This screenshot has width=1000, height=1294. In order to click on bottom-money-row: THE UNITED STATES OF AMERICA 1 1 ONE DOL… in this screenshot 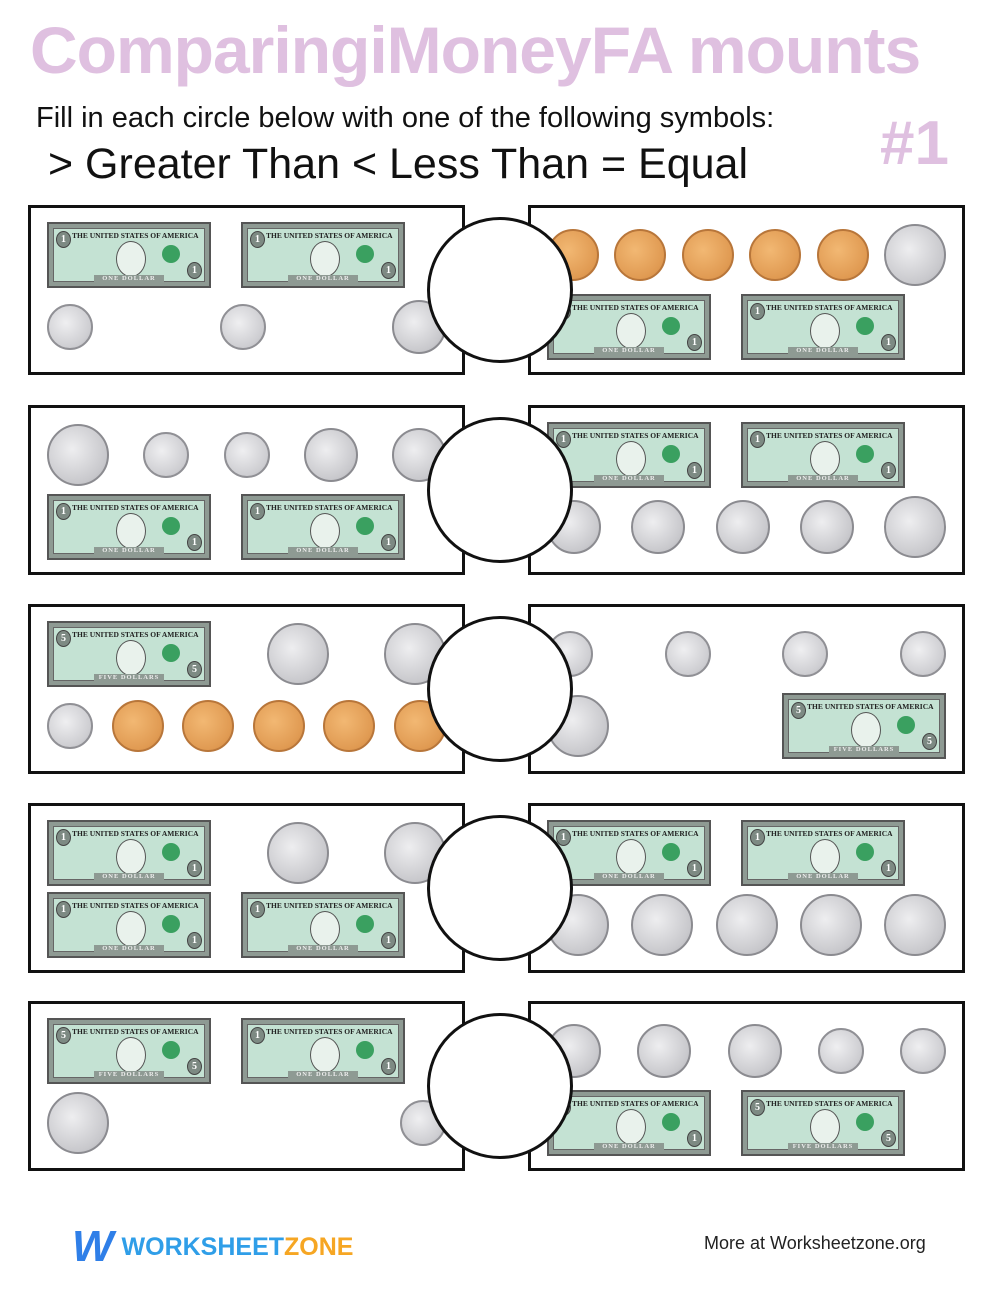, I will do `click(246, 527)`.